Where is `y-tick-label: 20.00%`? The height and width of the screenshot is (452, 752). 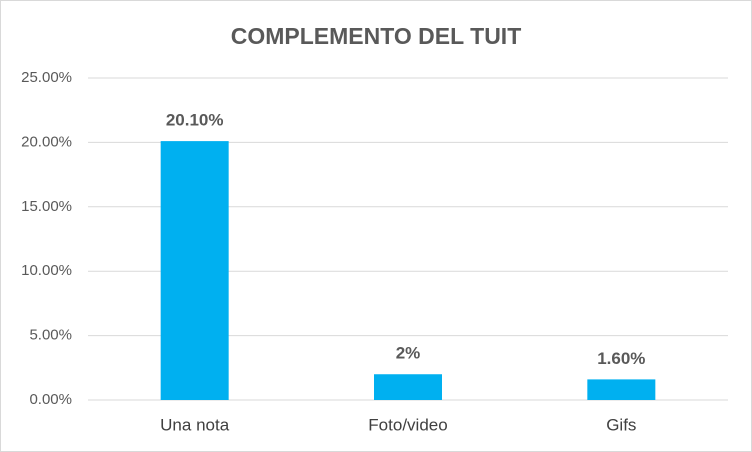 y-tick-label: 20.00% is located at coordinates (46, 141).